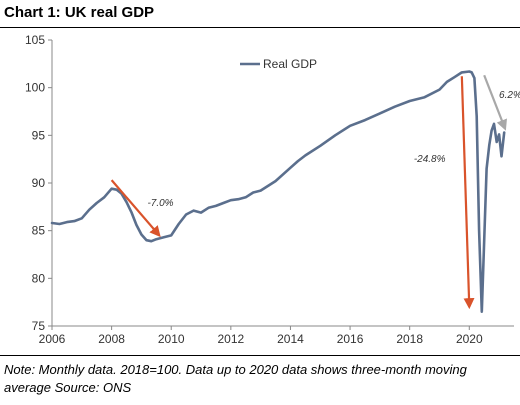  I want to click on x-tick-label: 2018, so click(409, 339).